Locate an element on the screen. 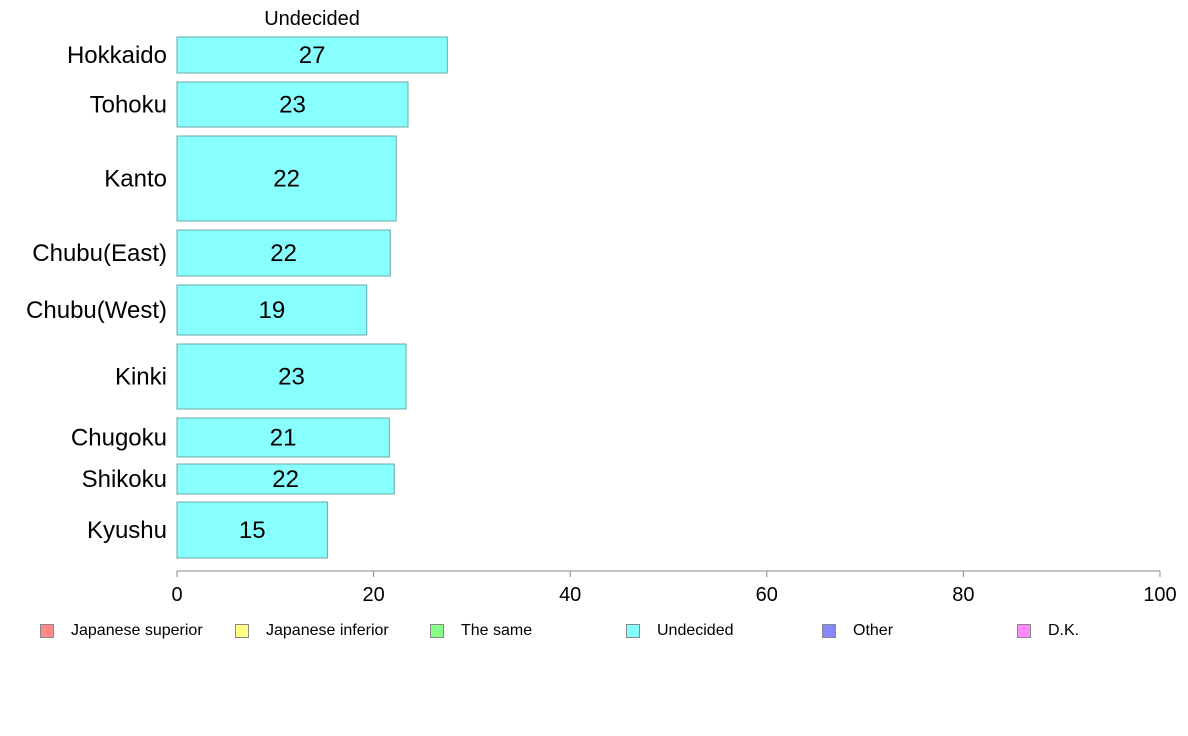 This screenshot has width=1188, height=736. legend-label: Japanese superior is located at coordinates (137, 630).